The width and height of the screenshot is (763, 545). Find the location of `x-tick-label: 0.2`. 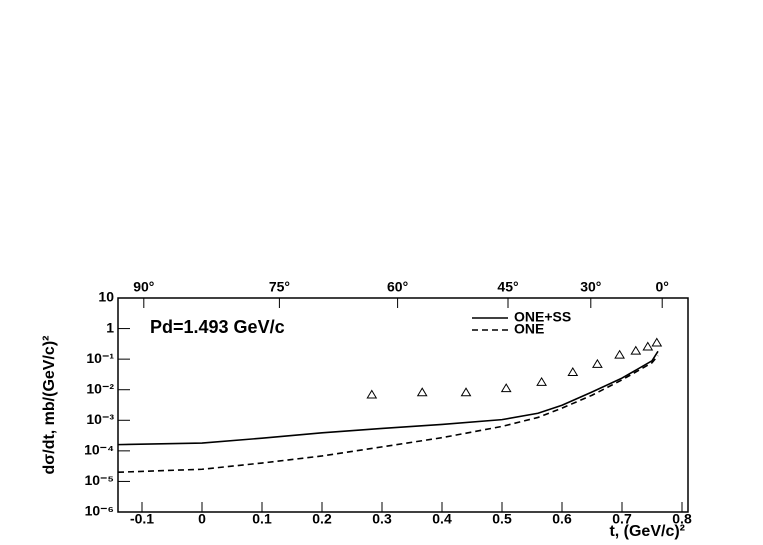

x-tick-label: 0.2 is located at coordinates (322, 519).